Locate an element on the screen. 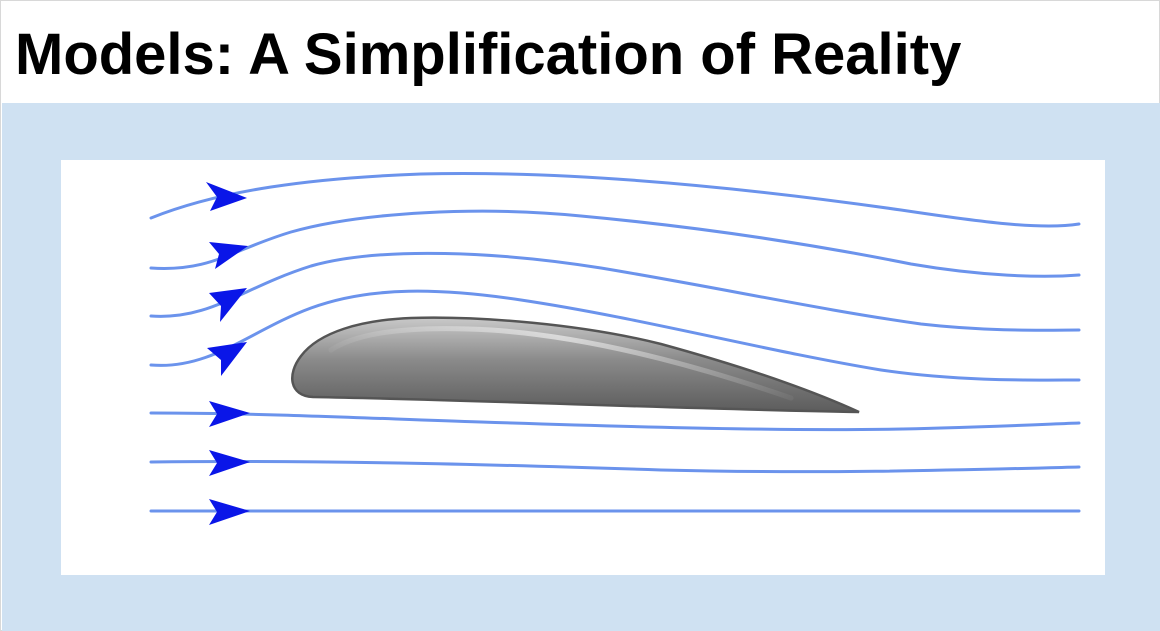 This screenshot has width=1160, height=631. arrowheads is located at coordinates (228, 353).